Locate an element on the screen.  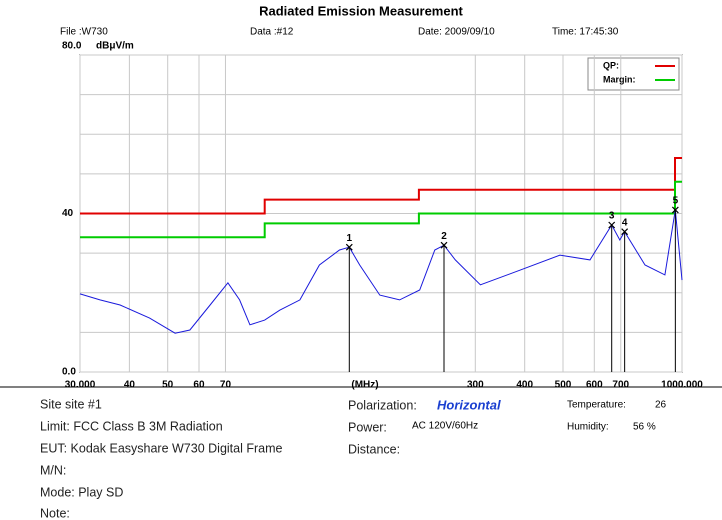
y-axis-label: dBμV/m is located at coordinates (115, 46).